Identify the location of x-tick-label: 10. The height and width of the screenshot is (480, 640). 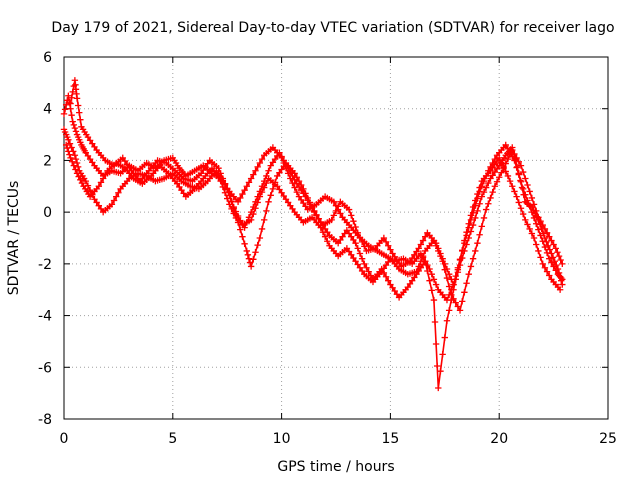
(282, 439).